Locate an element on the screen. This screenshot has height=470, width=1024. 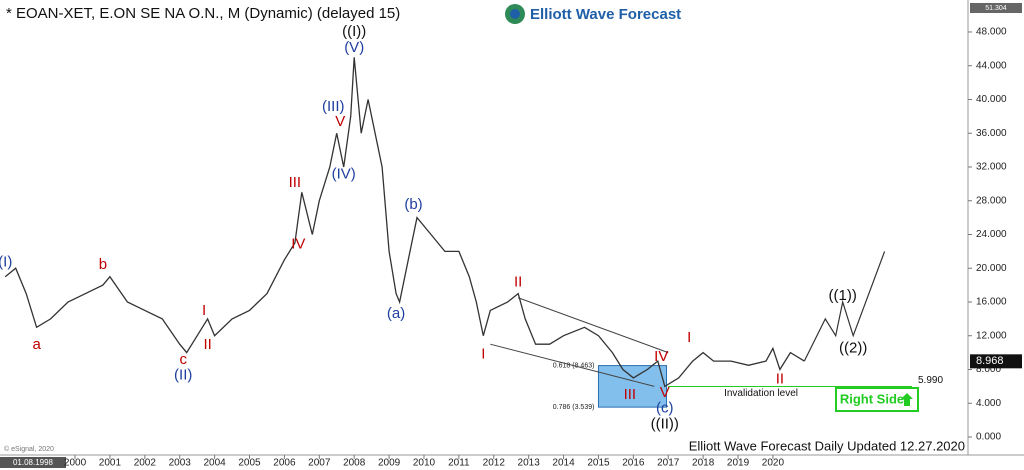
y-tick-label: 0.000 is located at coordinates (988, 437).